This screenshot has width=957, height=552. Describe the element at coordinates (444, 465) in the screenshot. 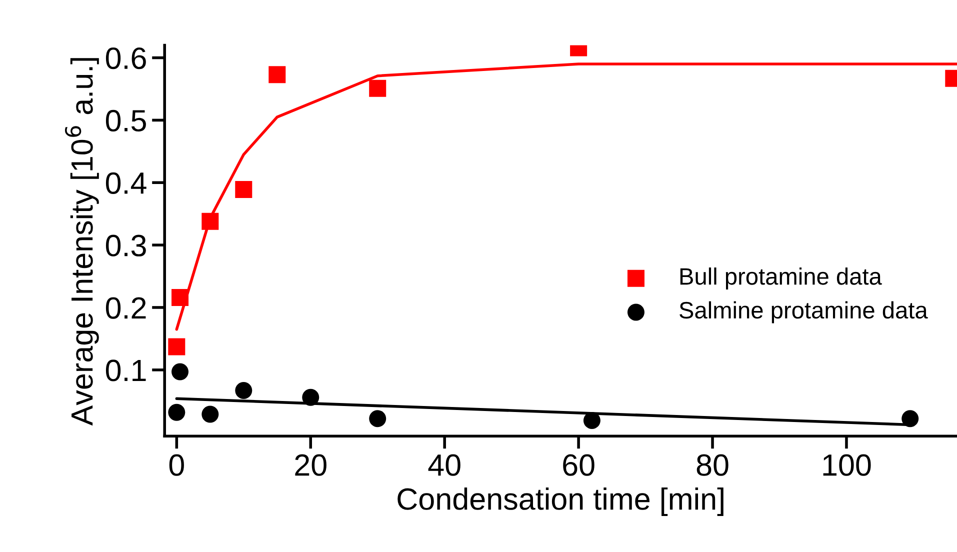

I see `x-tick-label: 40` at that location.